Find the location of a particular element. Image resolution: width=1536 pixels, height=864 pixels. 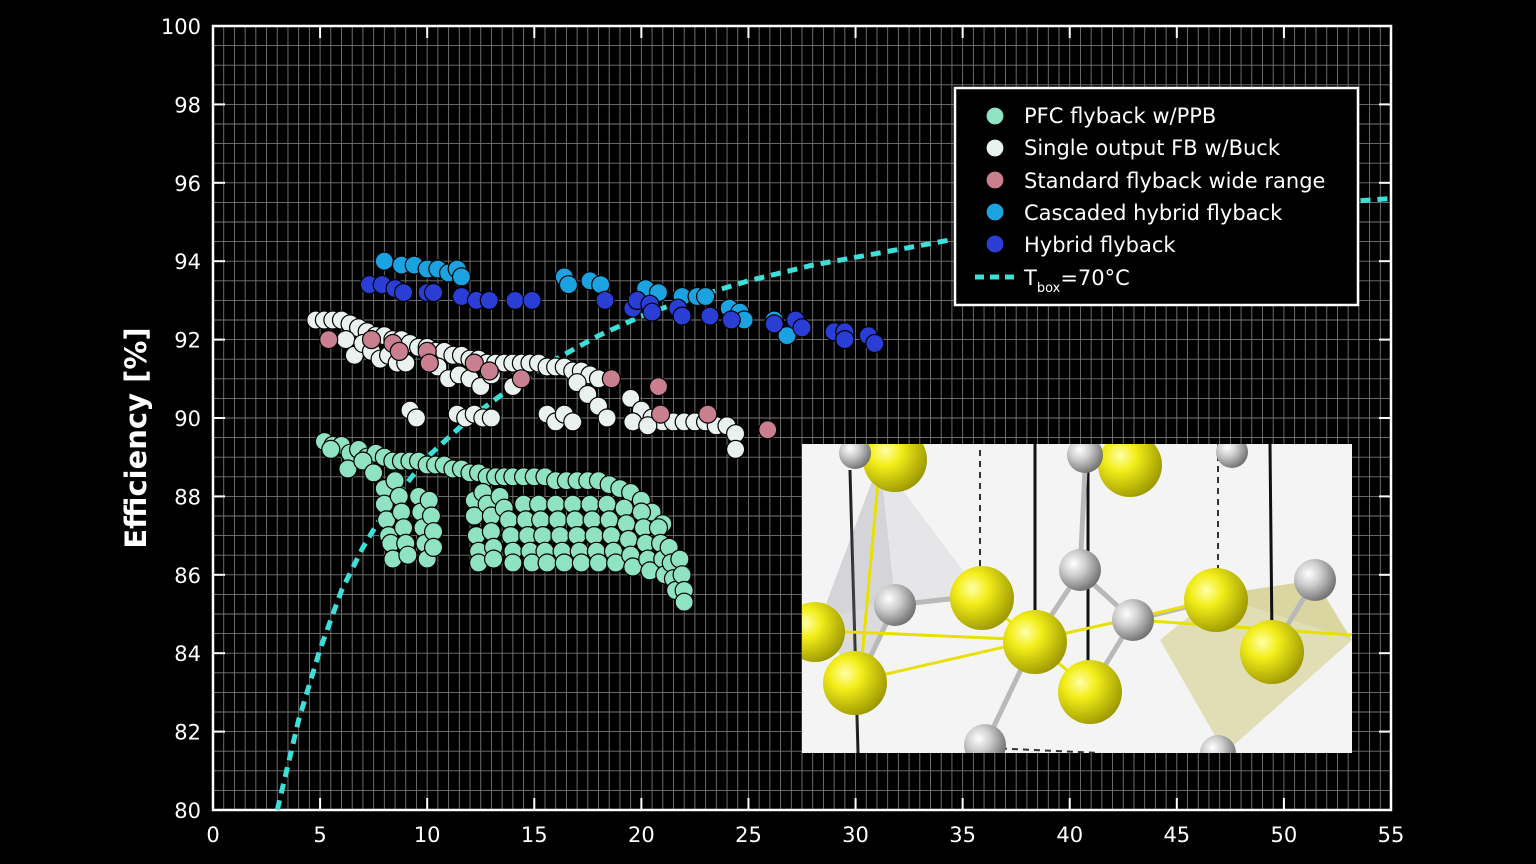

legend-item-tbox-curve: Tbox=70°C is located at coordinates (1052, 281).